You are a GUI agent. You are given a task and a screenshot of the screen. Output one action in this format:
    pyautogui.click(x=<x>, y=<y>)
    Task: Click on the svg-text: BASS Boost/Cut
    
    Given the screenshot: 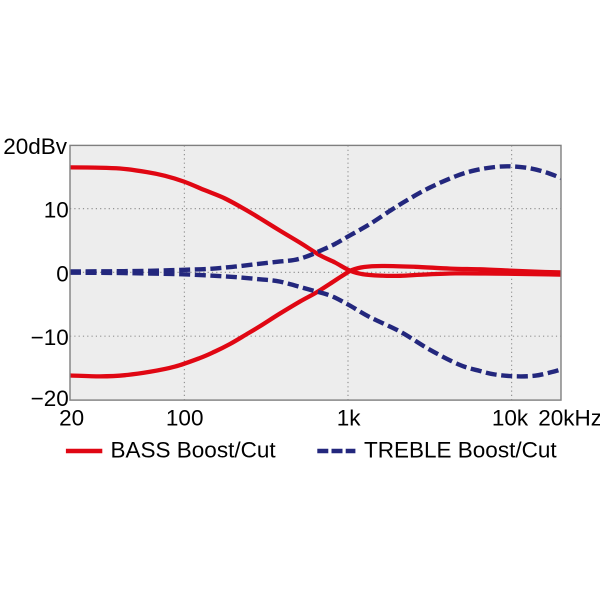 What is the action you would take?
    pyautogui.click(x=194, y=450)
    